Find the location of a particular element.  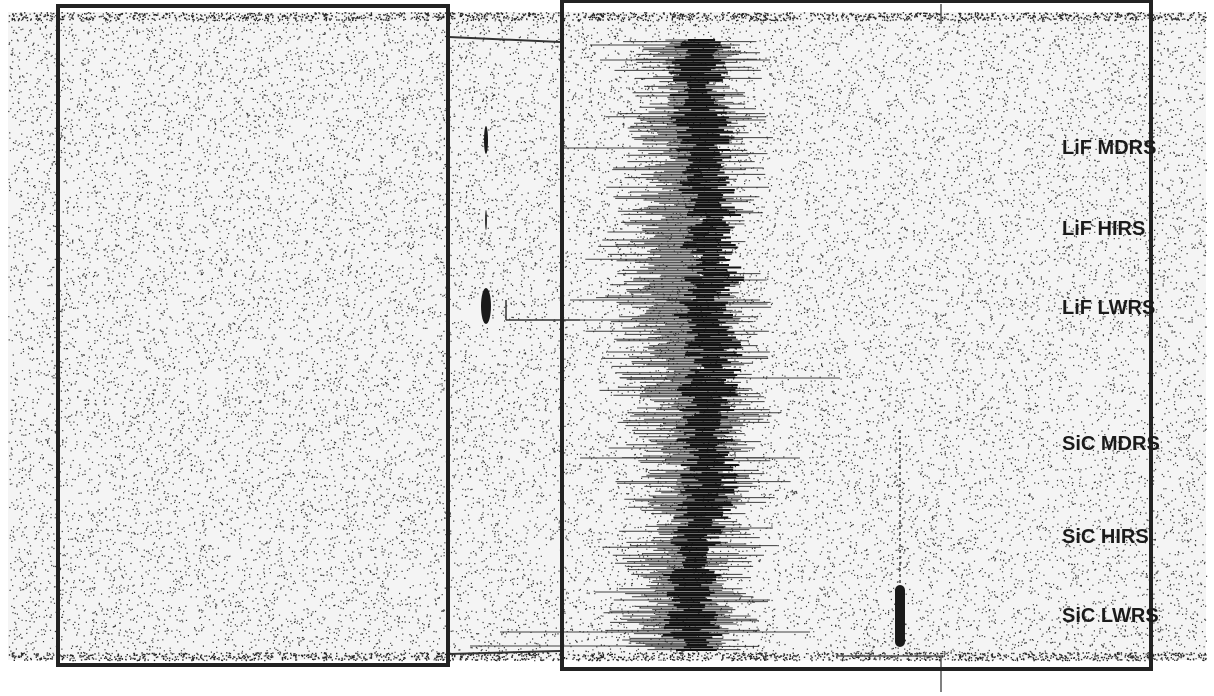

lif-hirs-aperture-spot is located at coordinates (486, 220).